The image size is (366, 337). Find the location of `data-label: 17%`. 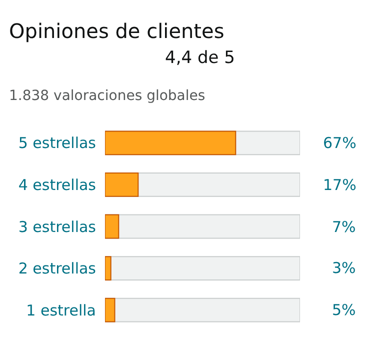

data-label: 17% is located at coordinates (339, 185).